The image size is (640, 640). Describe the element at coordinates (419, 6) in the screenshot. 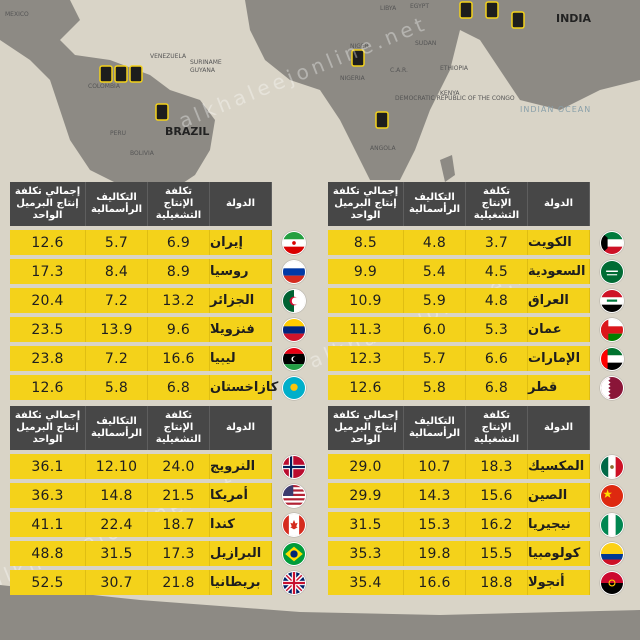

I see `map-label-egypt: EGYPT` at that location.